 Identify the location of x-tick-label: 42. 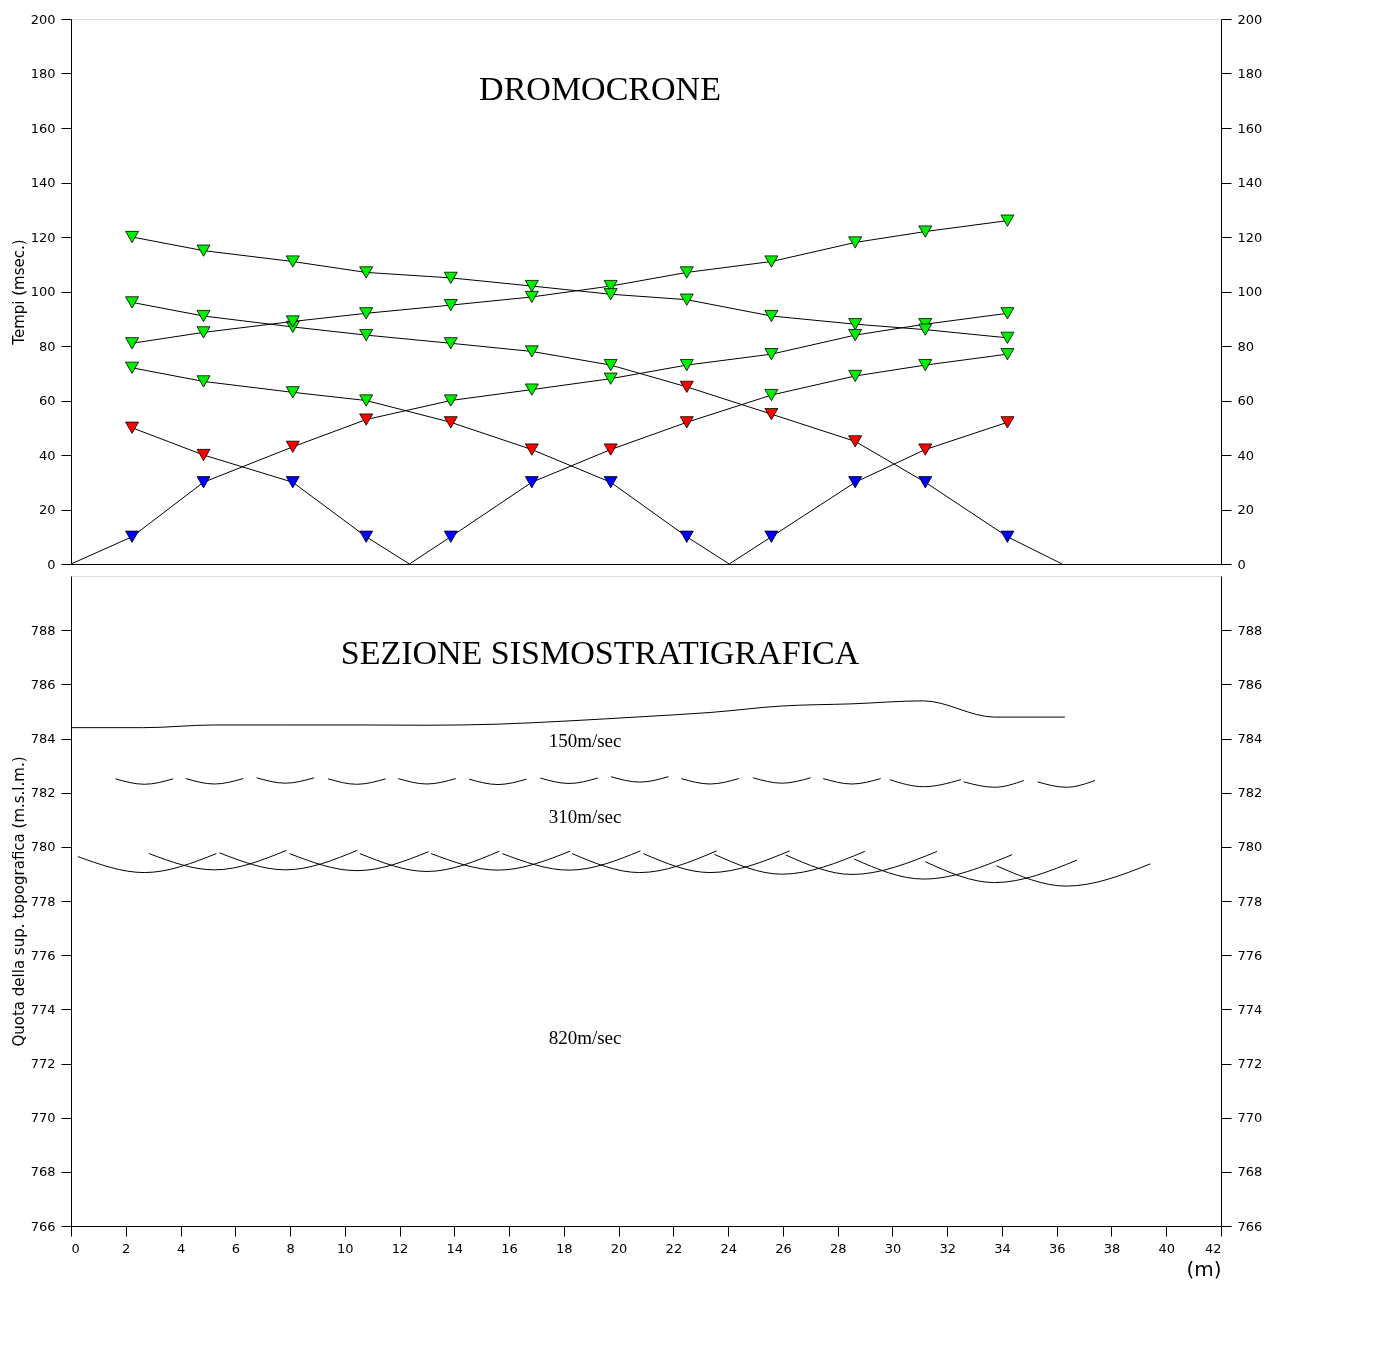
(1213, 1248).